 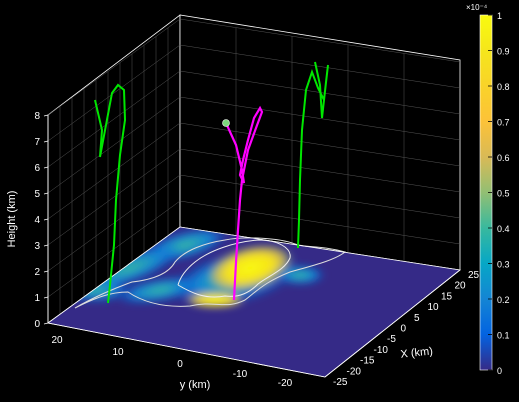 What do you see at coordinates (503, 158) in the screenshot?
I see `colorbar-tick-label: 0.6` at bounding box center [503, 158].